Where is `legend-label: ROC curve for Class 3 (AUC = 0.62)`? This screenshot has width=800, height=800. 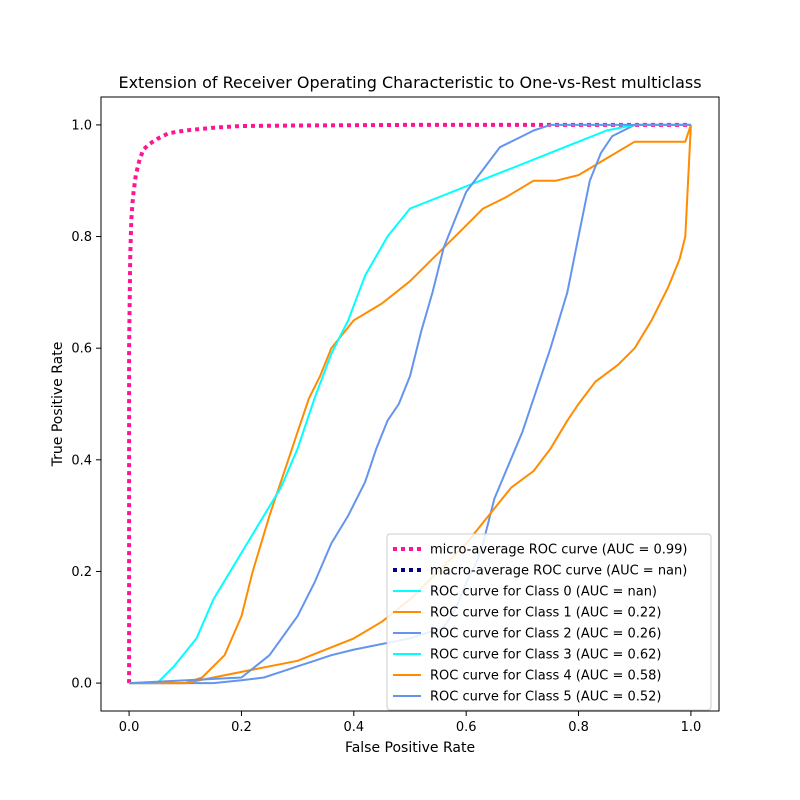 legend-label: ROC curve for Class 3 (AUC = 0.62) is located at coordinates (546, 655).